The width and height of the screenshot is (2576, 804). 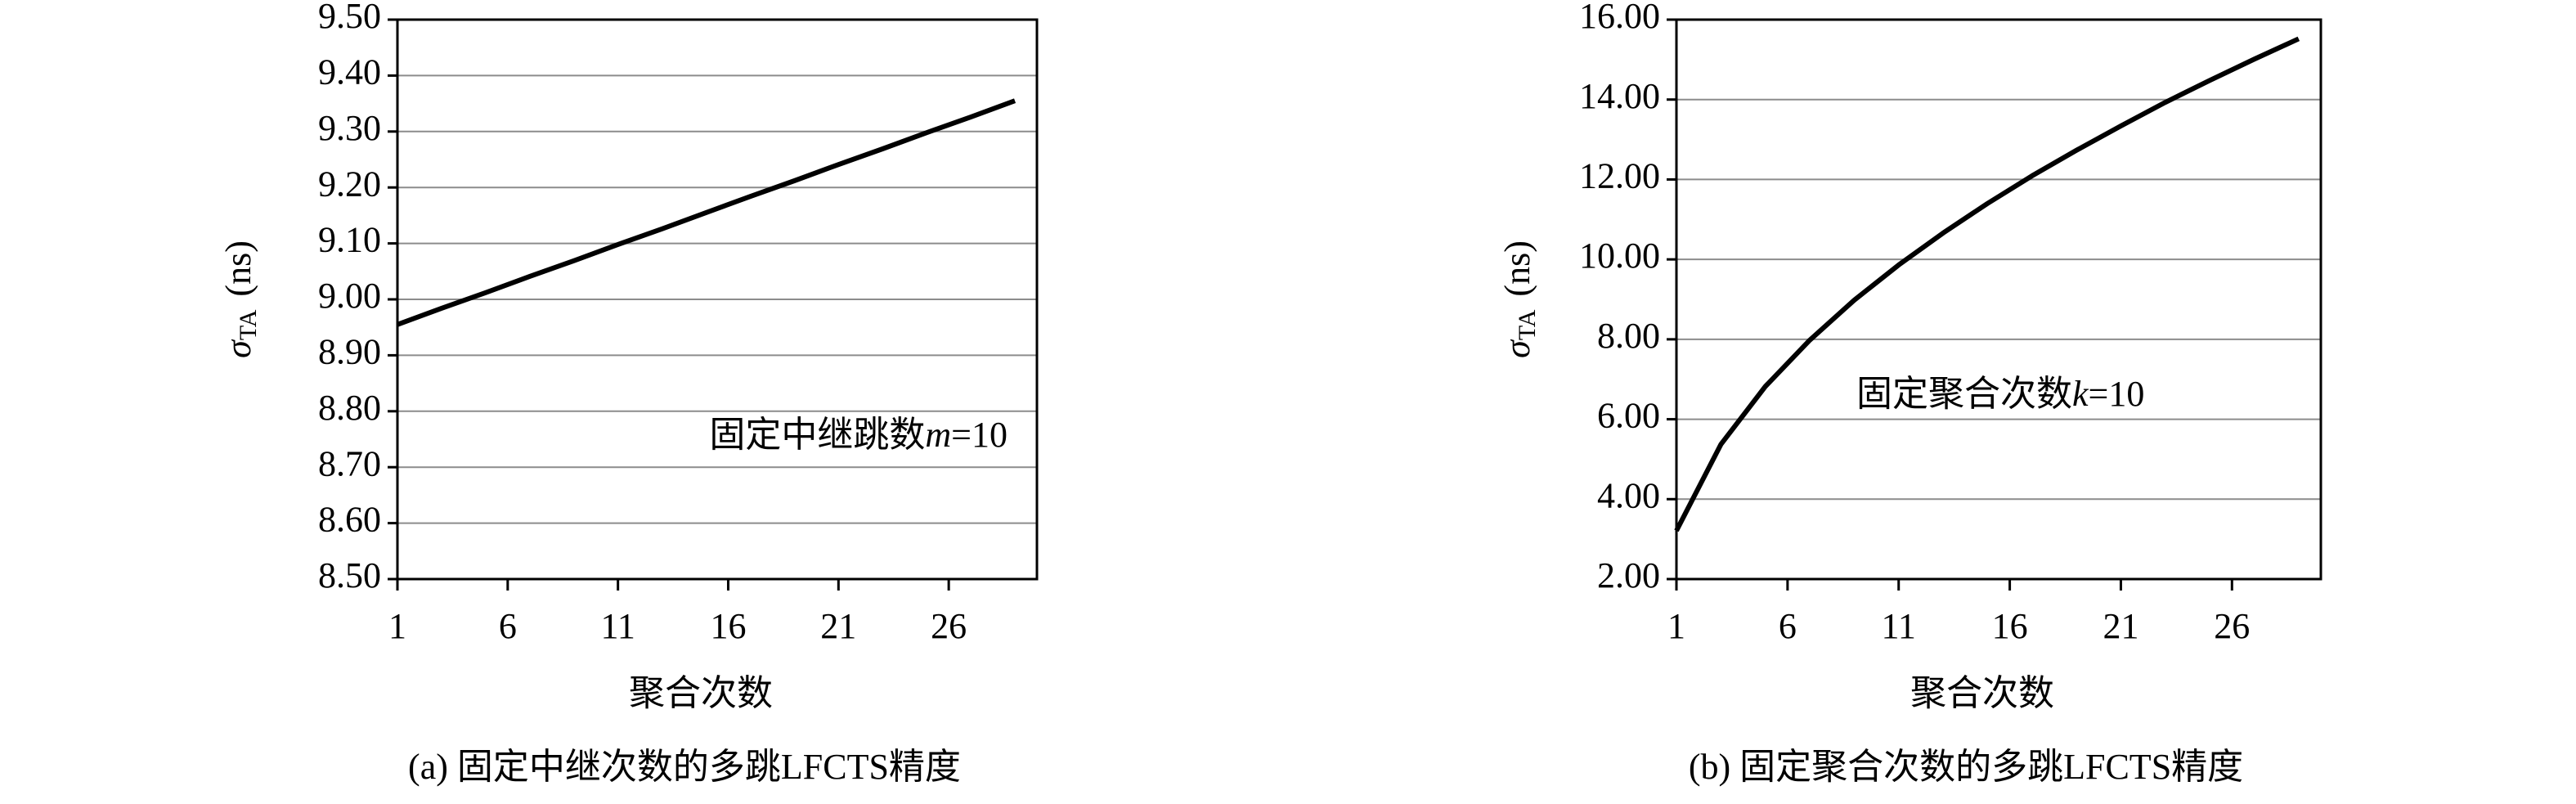 I want to click on y-tick-label: 4.00, so click(x=1629, y=495).